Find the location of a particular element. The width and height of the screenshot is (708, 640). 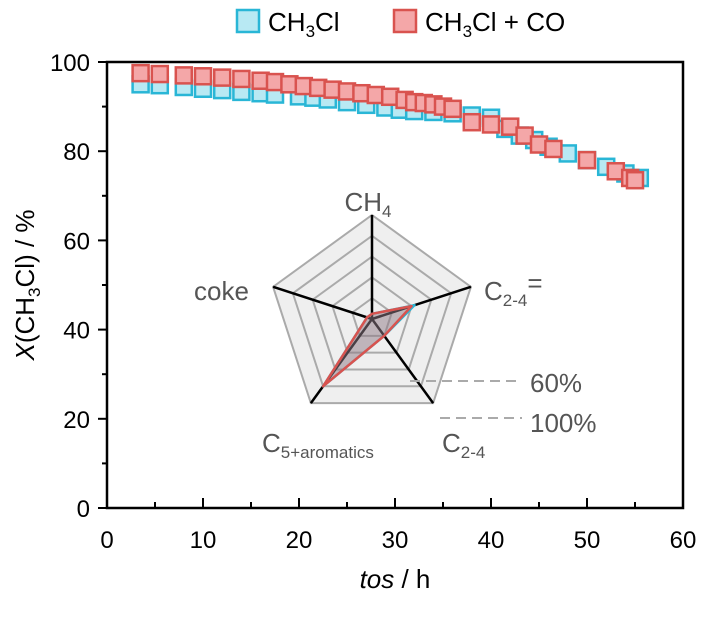

y-tick-label: 80 is located at coordinates (76, 152).